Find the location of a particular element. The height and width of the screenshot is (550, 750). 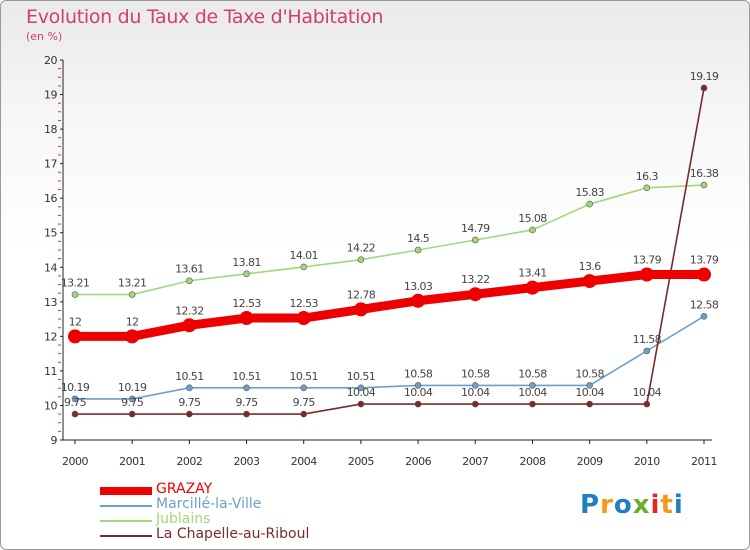

data-label-marcill-la-ville: 12.58 is located at coordinates (704, 304).